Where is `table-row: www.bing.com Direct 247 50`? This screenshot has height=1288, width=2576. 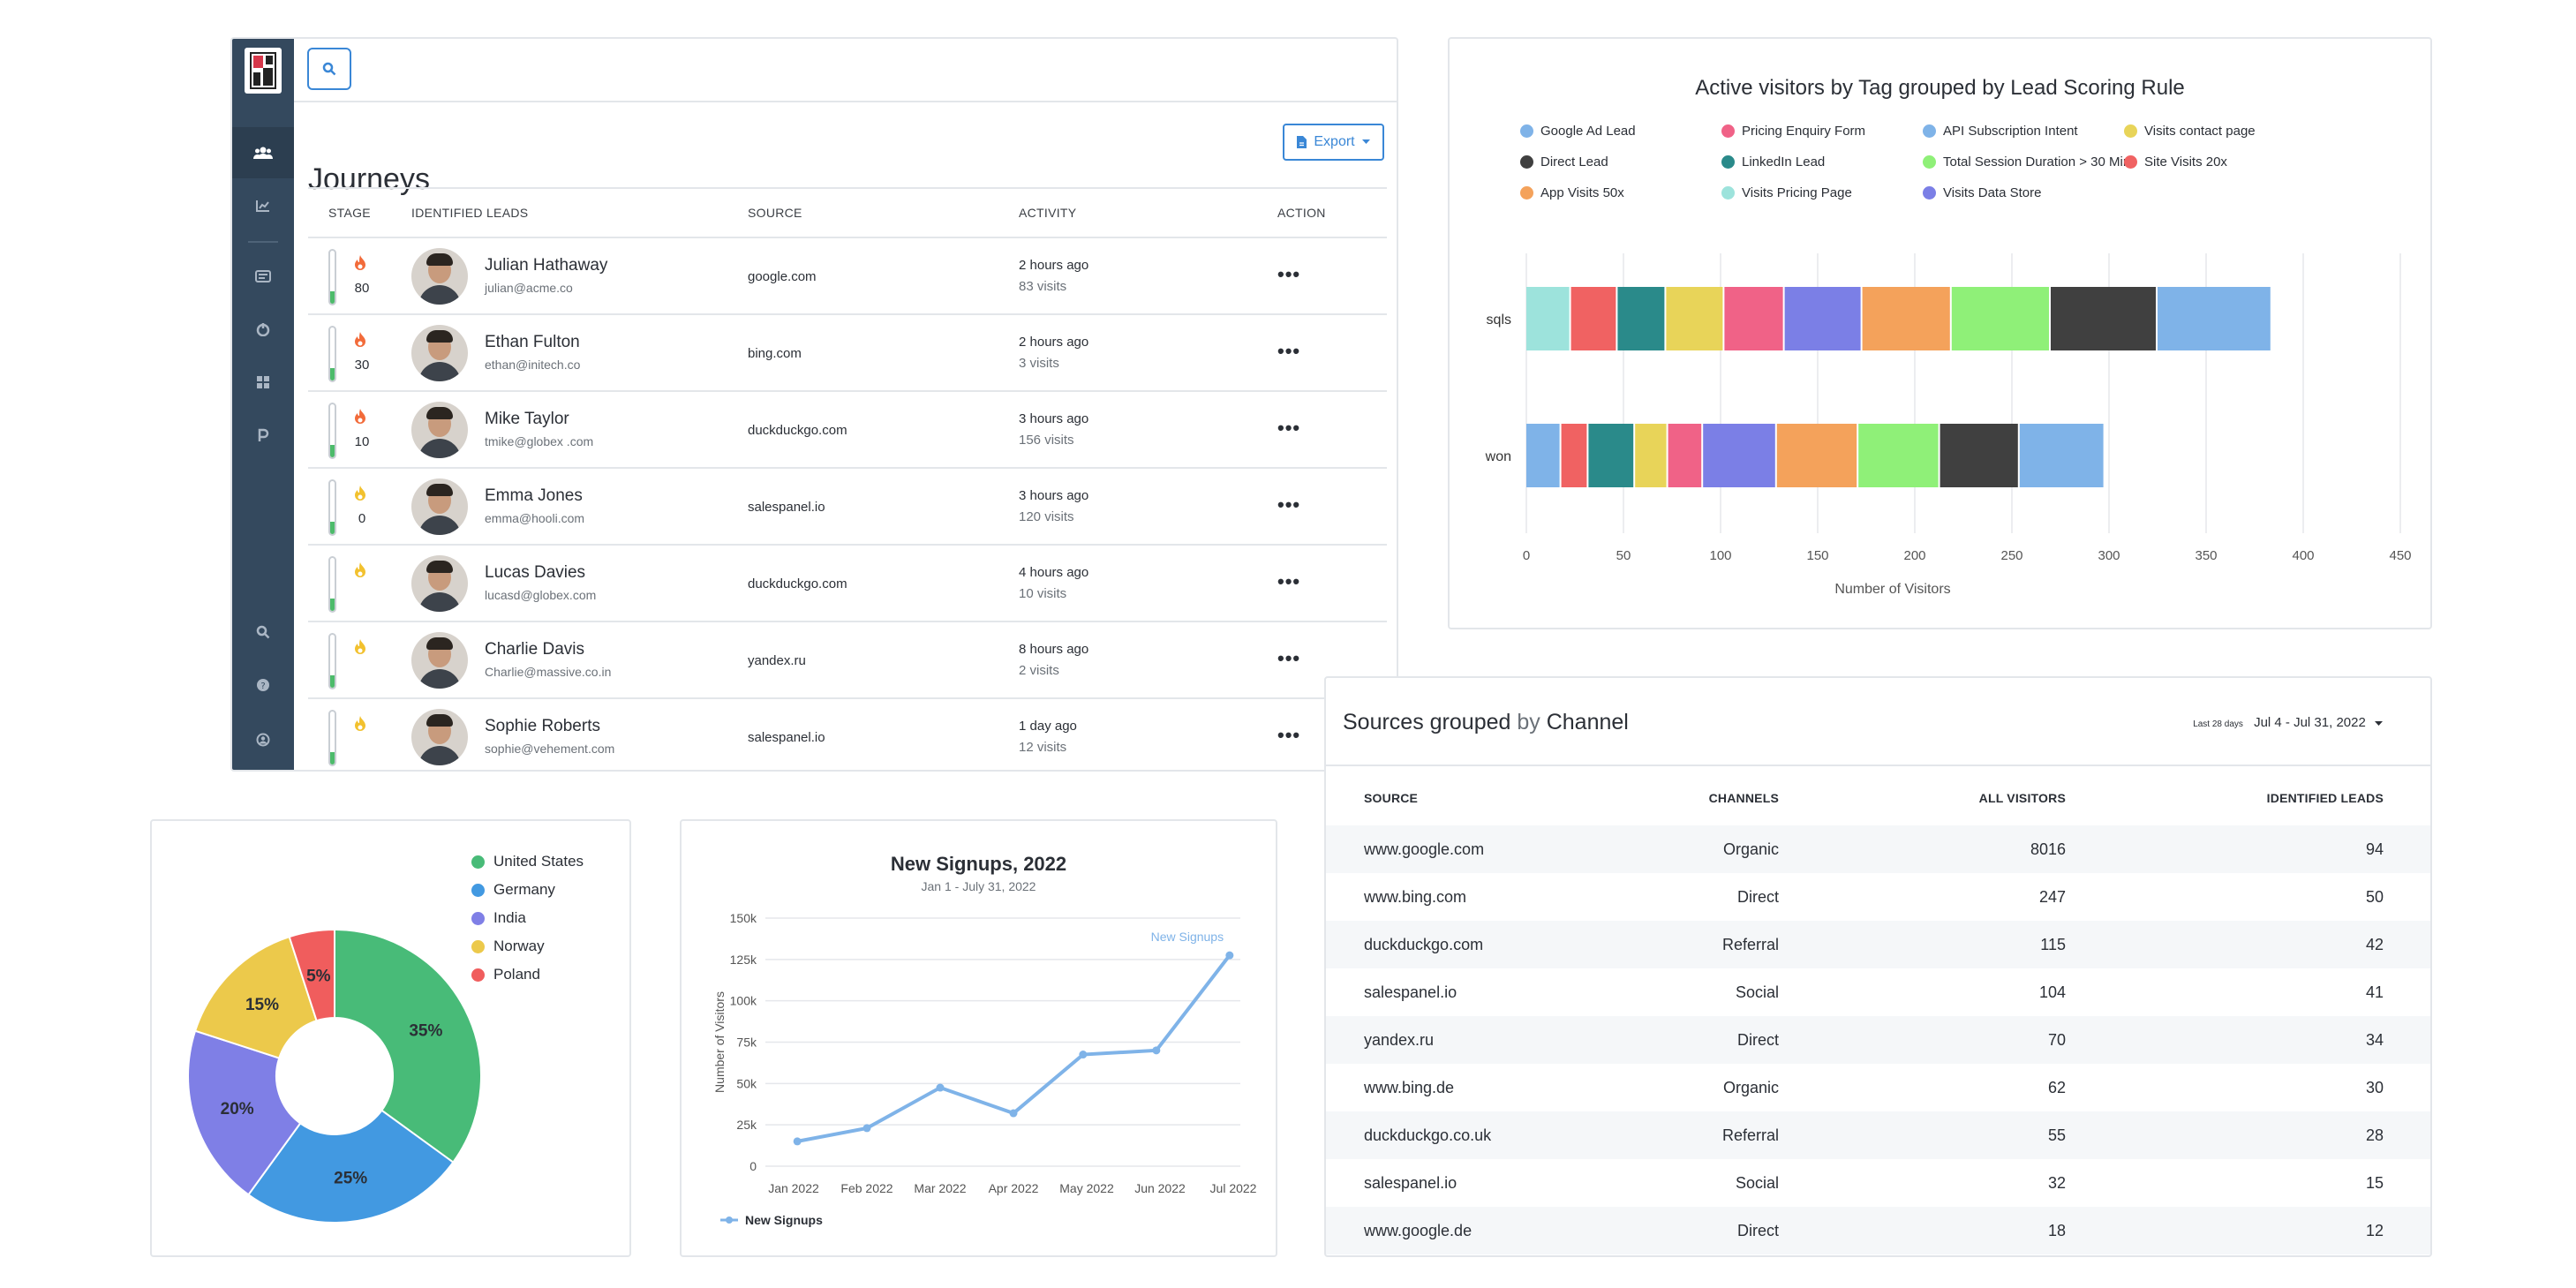 table-row: www.bing.com Direct 247 50 is located at coordinates (1878, 897).